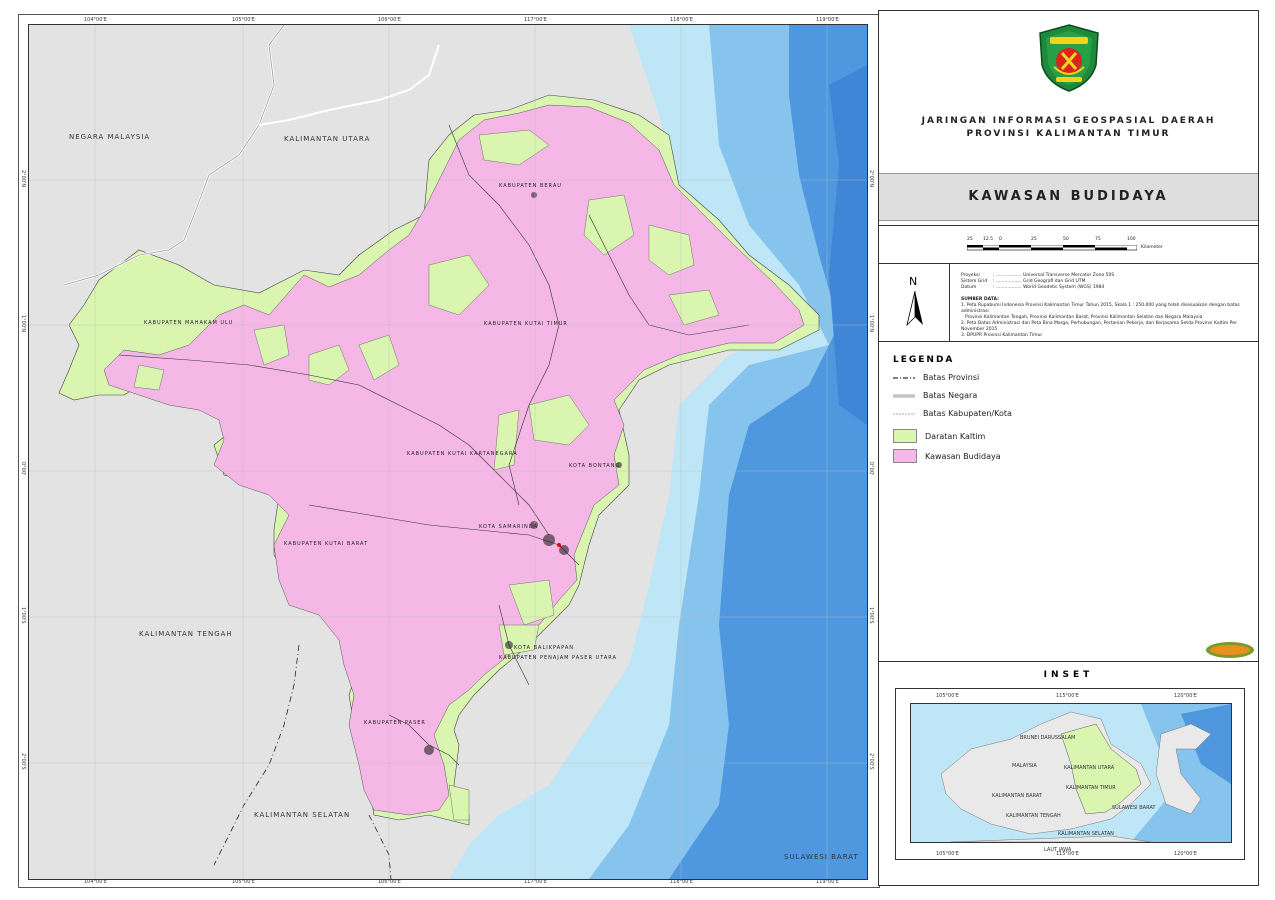 The image size is (1275, 900). Describe the element at coordinates (1068, 244) in the screenshot. I see `scalebar-section: 25 12.5 0 25 50 75 100 Kilometer` at that location.